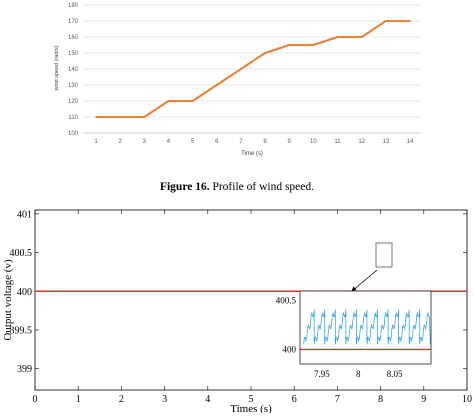  Describe the element at coordinates (73, 38) in the screenshot. I see `wind-speed-y-tick-label: 160` at that location.